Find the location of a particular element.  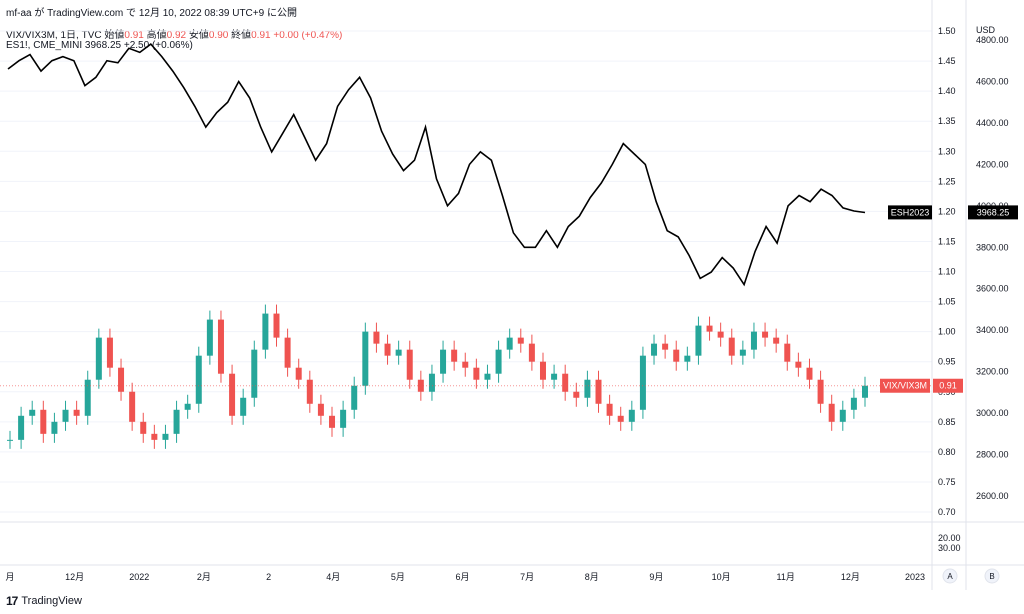

left-axis-tick: 1.05 is located at coordinates (947, 302).